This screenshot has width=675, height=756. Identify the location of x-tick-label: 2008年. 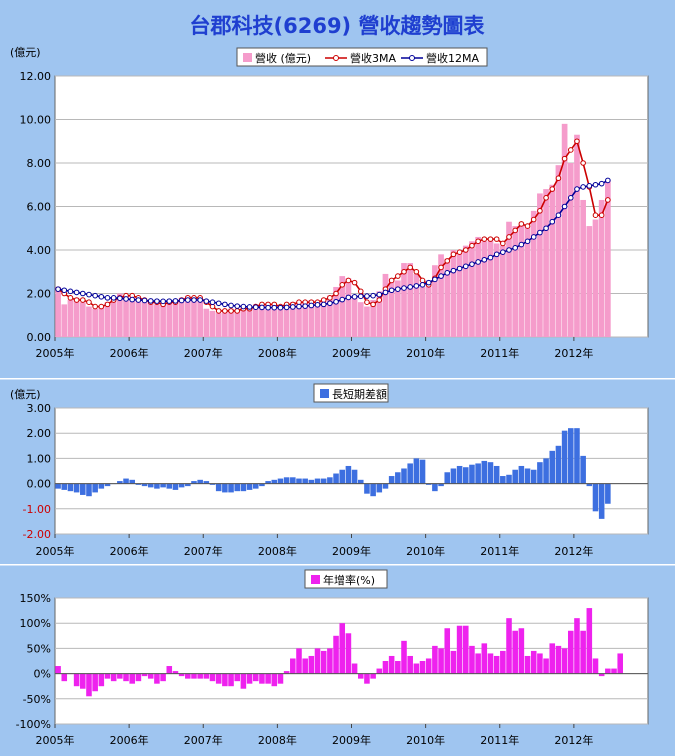
(277, 740).